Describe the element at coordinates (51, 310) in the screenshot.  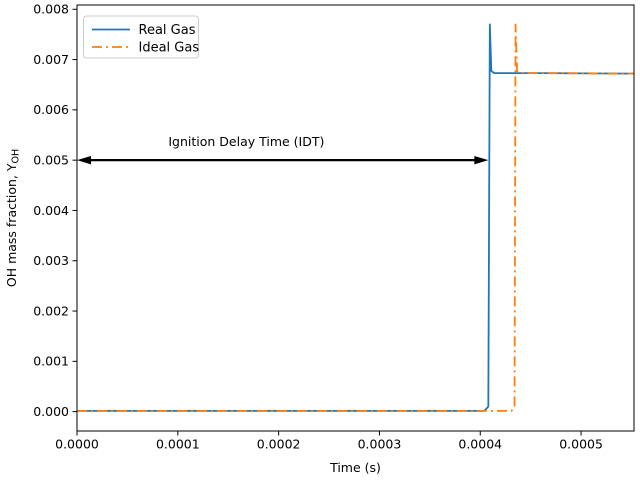
I see `y-axis-tick-label: 0.002` at that location.